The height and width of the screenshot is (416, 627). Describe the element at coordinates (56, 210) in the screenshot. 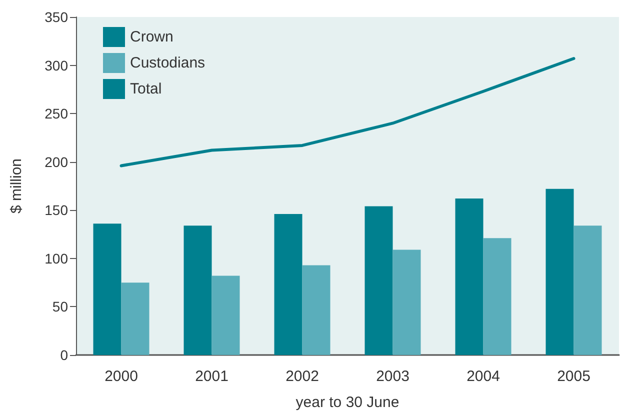

I see `y-tick-label: 150` at that location.